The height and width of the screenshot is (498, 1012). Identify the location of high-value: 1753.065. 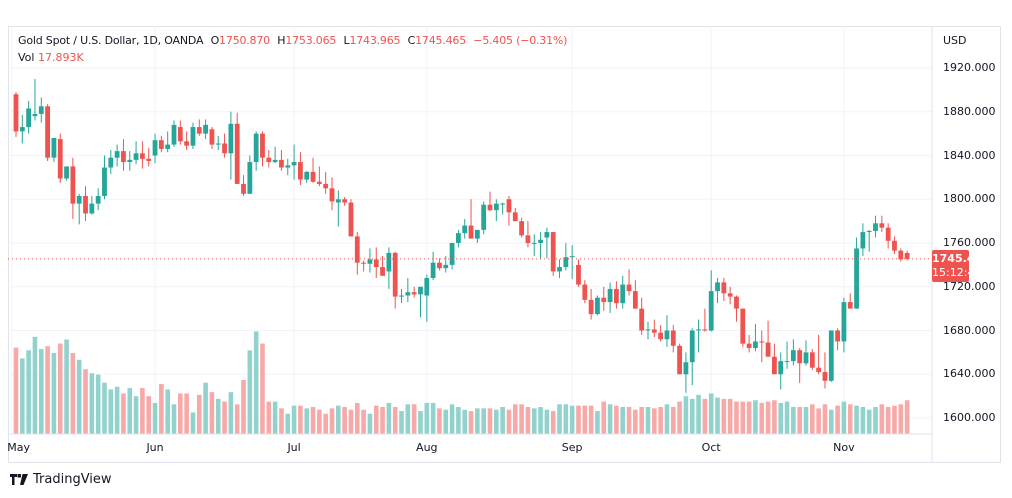
(311, 40).